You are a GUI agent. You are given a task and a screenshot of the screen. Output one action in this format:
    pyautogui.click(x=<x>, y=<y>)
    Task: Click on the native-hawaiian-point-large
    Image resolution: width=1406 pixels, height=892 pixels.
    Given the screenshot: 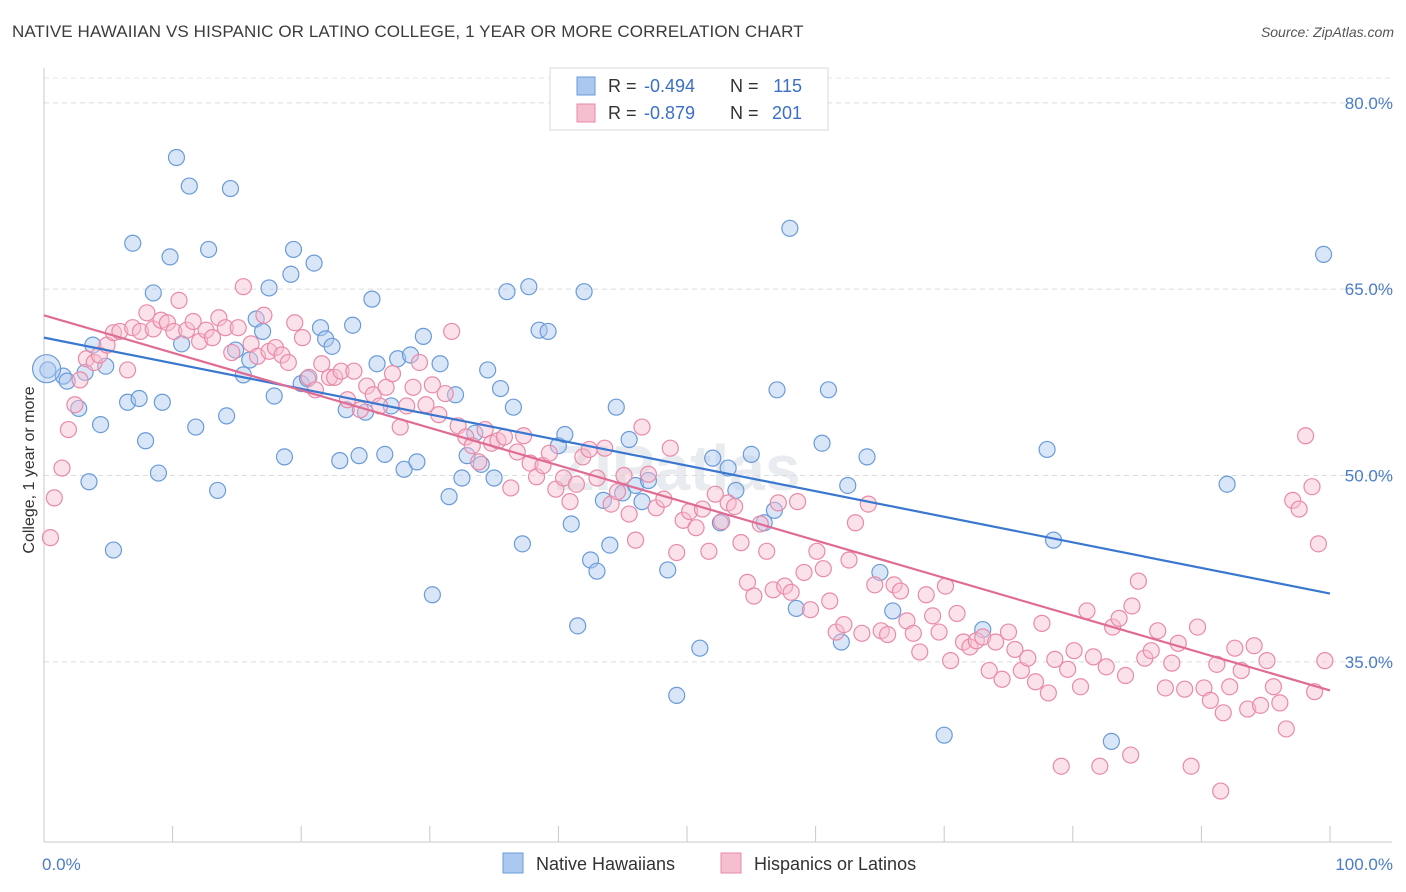 What is the action you would take?
    pyautogui.click(x=46, y=369)
    